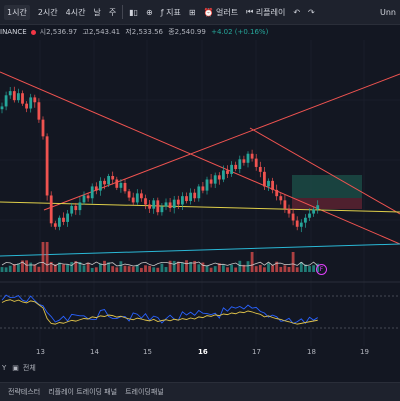  What do you see at coordinates (15, 368) in the screenshot?
I see `calendar-icon: ▣` at bounding box center [15, 368].